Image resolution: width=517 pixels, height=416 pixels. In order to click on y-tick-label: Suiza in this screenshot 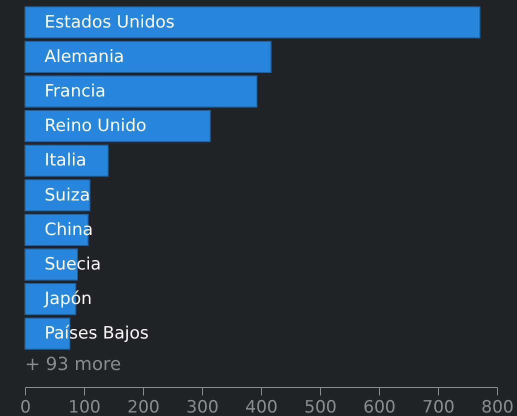, I will do `click(67, 195)`.